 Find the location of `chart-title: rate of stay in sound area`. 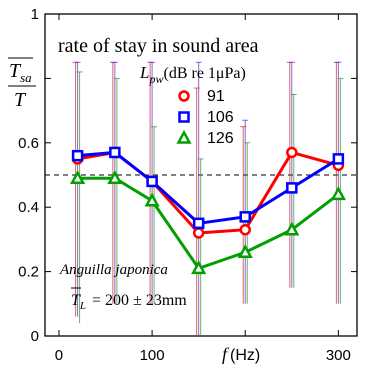

chart-title: rate of stay in sound area is located at coordinates (158, 46).